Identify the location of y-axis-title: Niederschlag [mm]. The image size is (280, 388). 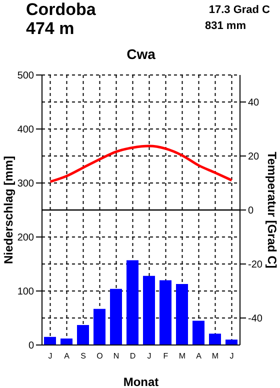
(8, 210).